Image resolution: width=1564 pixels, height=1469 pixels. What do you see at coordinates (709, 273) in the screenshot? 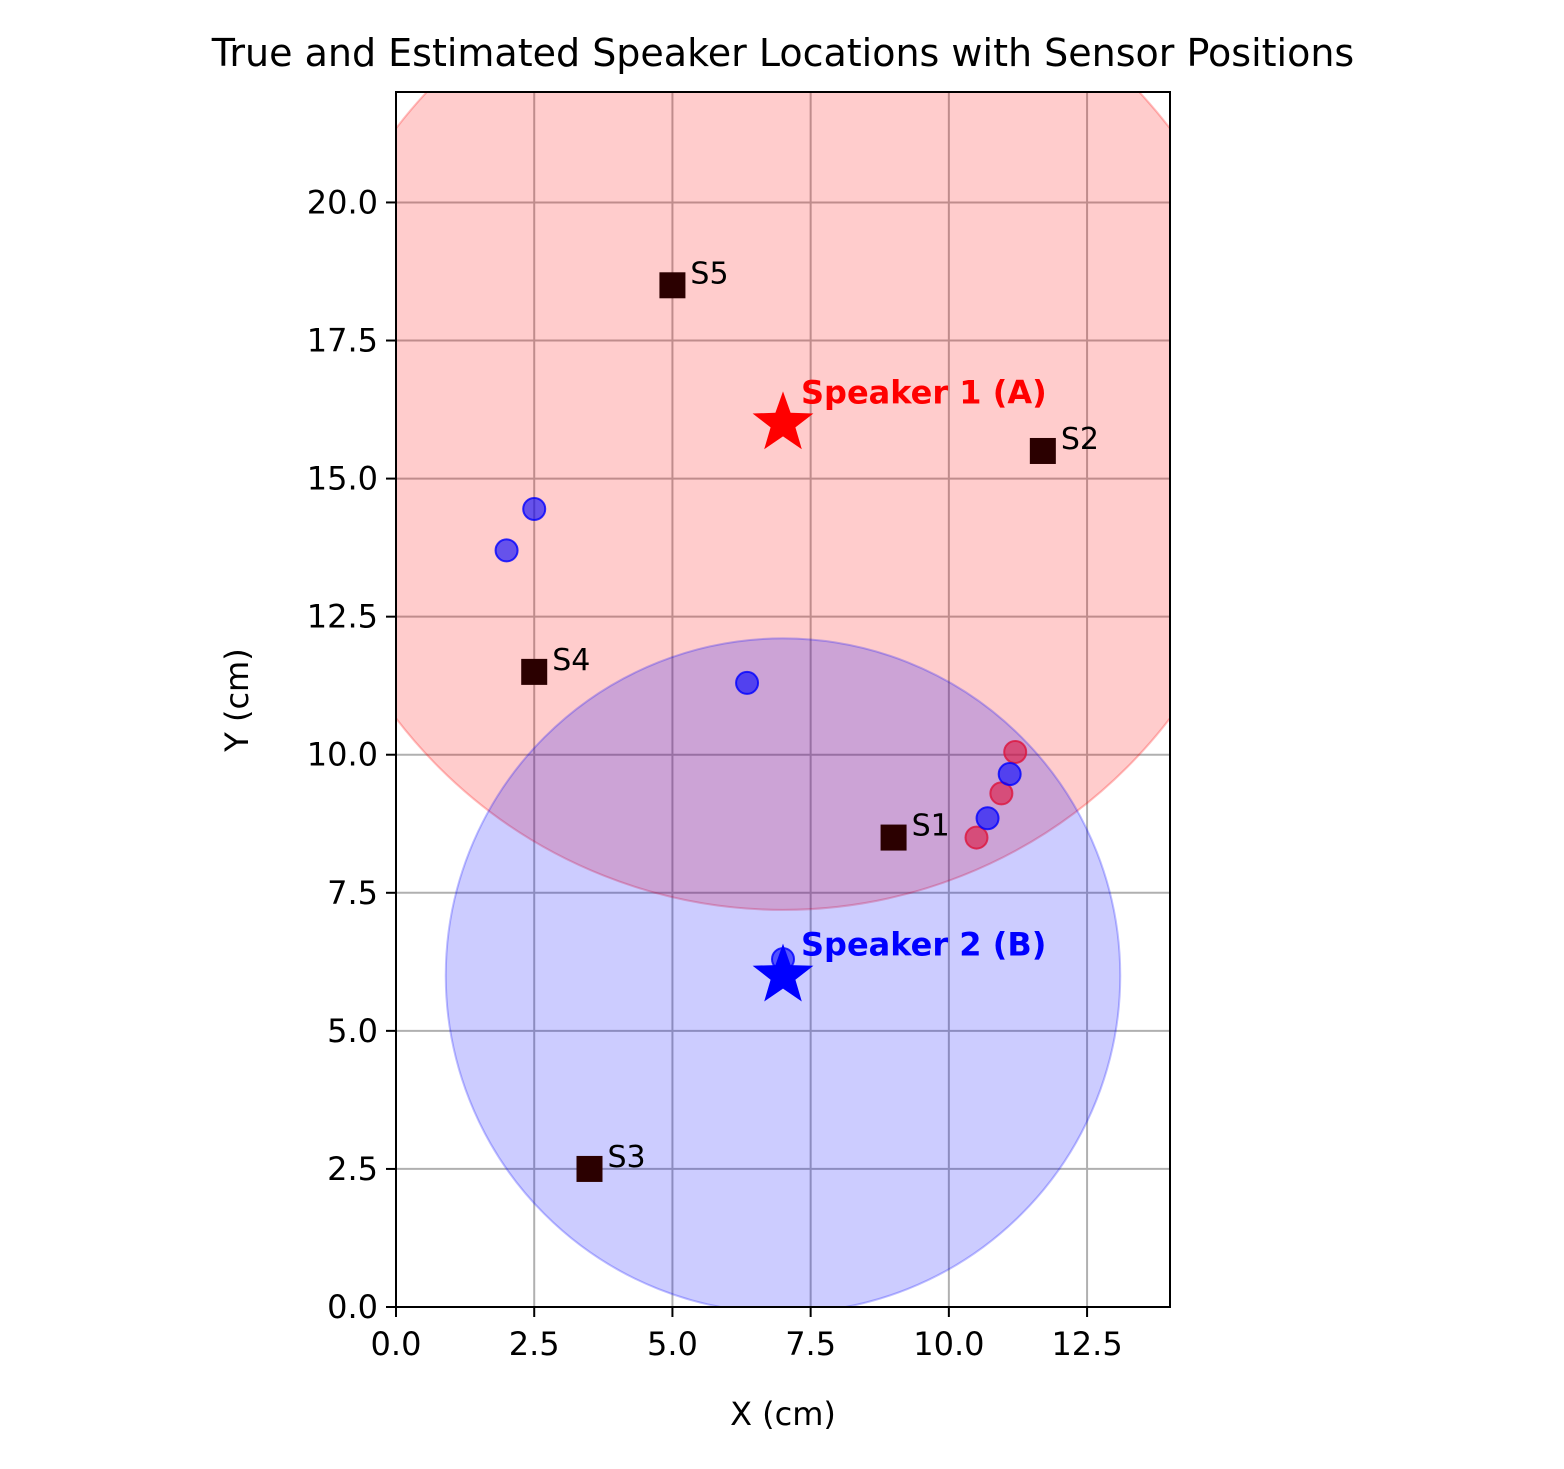
I see `sensor-label-s5: S5` at bounding box center [709, 273].